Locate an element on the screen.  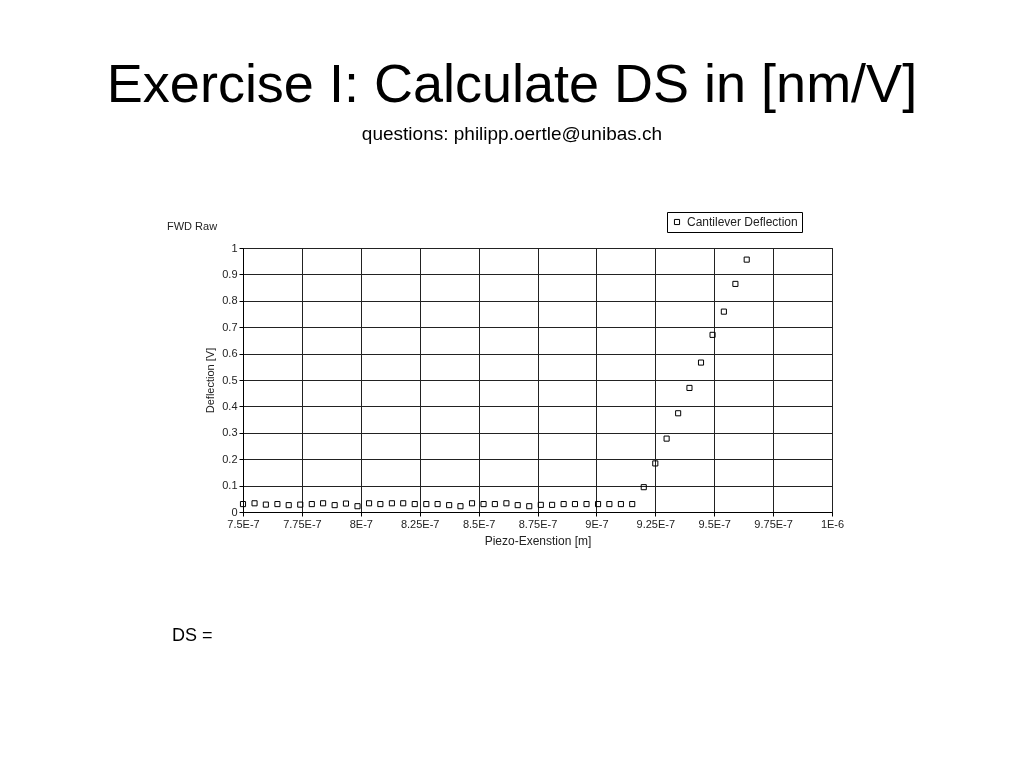
x-tick-label: 9.5E-7 is located at coordinates (714, 523).